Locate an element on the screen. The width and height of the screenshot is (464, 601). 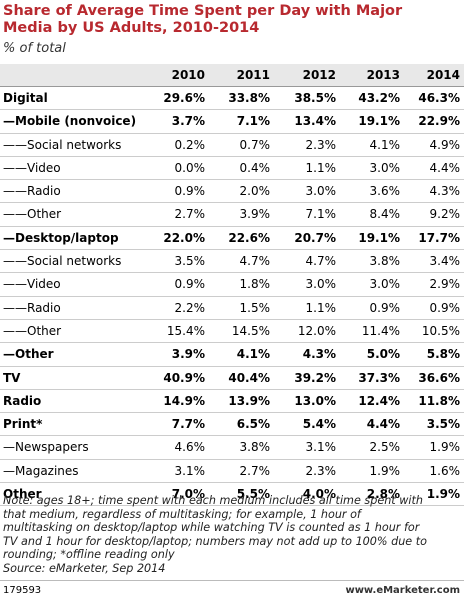
cell: 12.0% is located at coordinates (316, 330).